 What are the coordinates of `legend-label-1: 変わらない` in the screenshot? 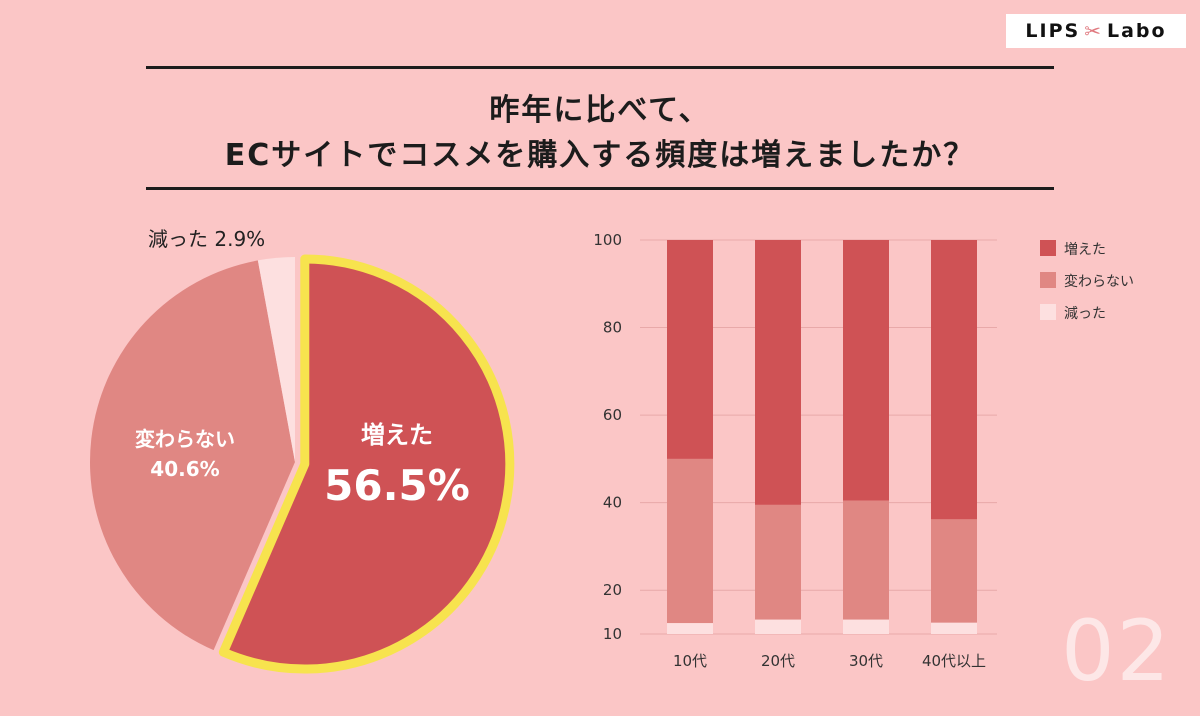 It's located at (1099, 281).